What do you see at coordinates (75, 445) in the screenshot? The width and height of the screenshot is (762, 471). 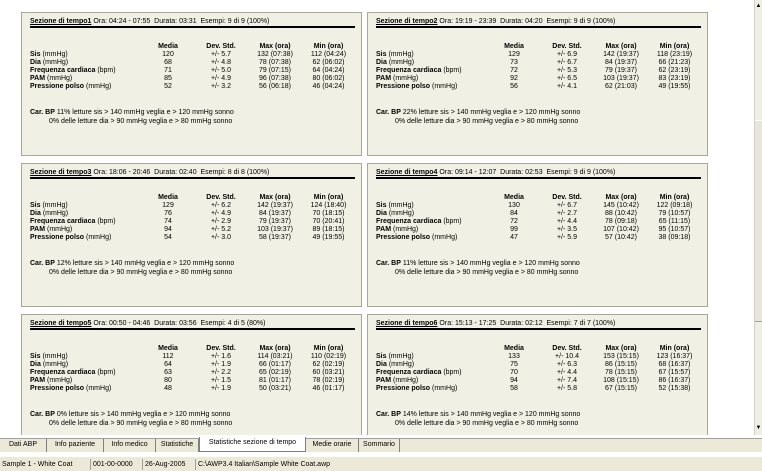 I see `tab-info-paziente: Info paziente` at bounding box center [75, 445].